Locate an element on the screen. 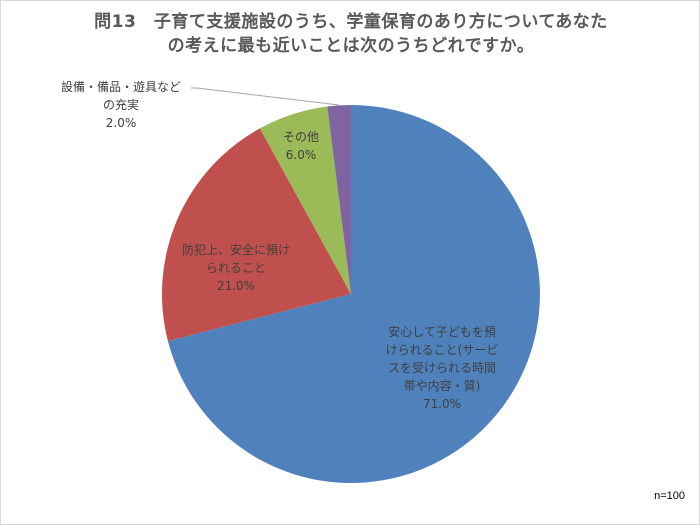 This screenshot has height=526, width=700. label-line: スを受けられる時間 is located at coordinates (441, 368).